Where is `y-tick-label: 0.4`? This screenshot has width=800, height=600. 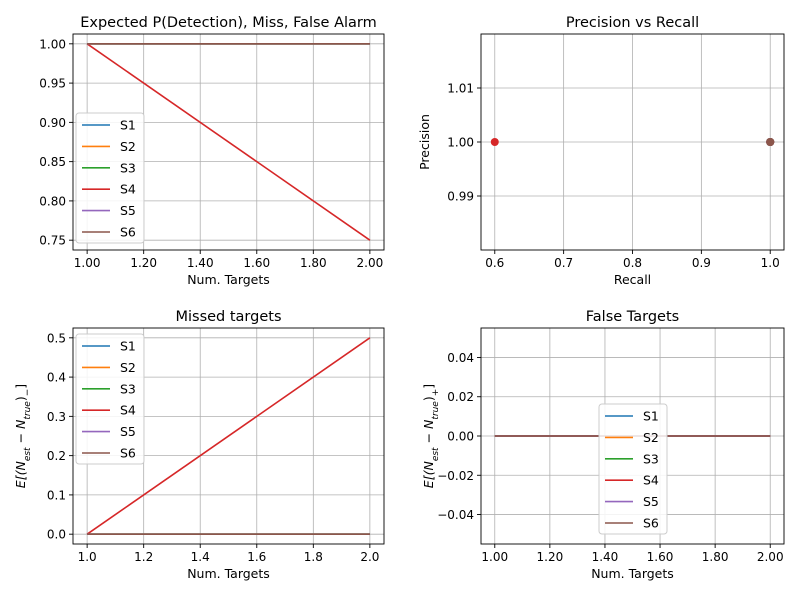
y-tick-label: 0.4 is located at coordinates (56, 378).